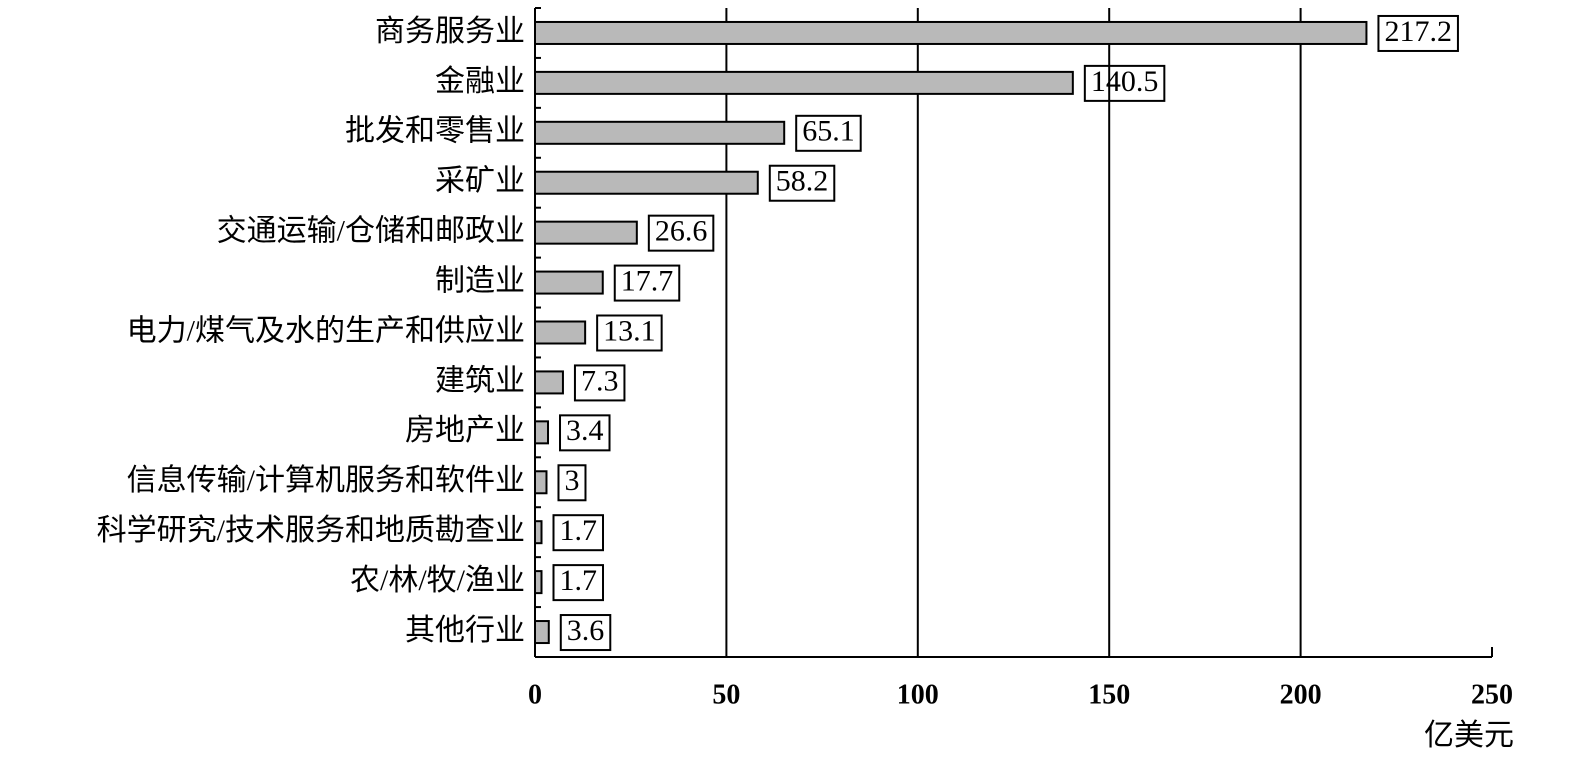 Image resolution: width=1571 pixels, height=759 pixels. What do you see at coordinates (629, 330) in the screenshot?
I see `value-label: 13.1` at bounding box center [629, 330].